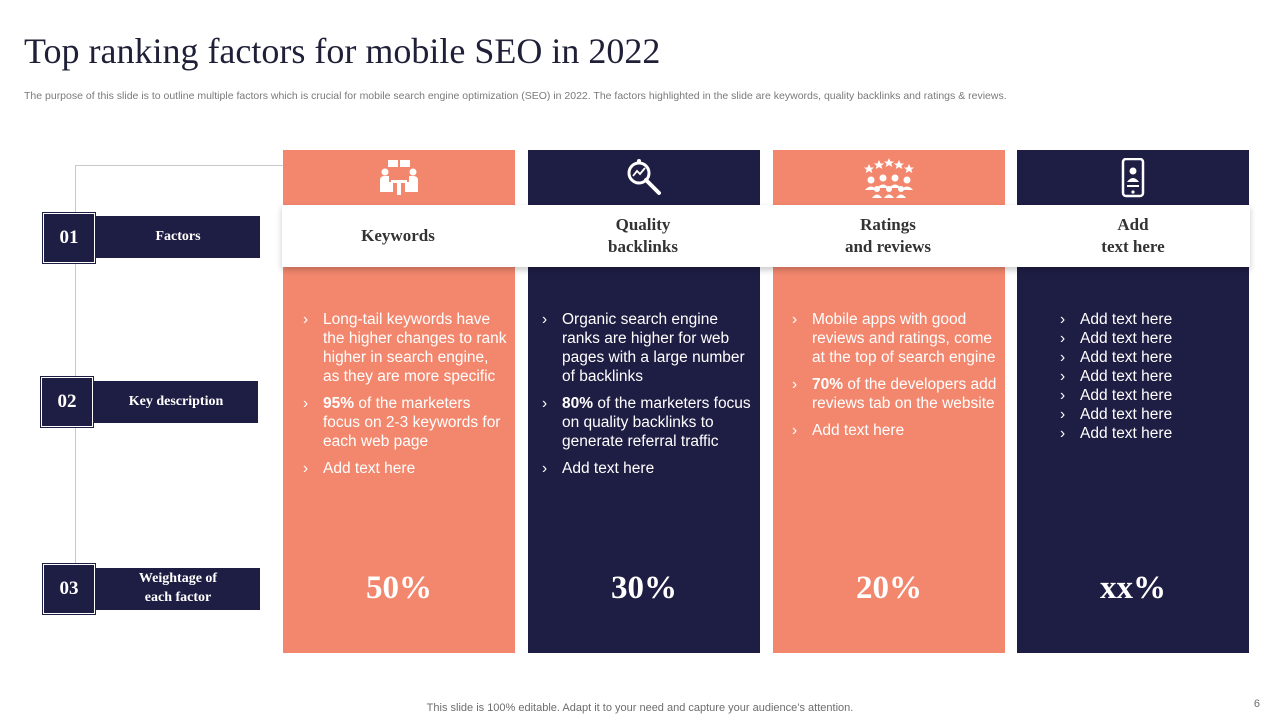  What do you see at coordinates (180, 165) in the screenshot?
I see `axis-connector` at bounding box center [180, 165].